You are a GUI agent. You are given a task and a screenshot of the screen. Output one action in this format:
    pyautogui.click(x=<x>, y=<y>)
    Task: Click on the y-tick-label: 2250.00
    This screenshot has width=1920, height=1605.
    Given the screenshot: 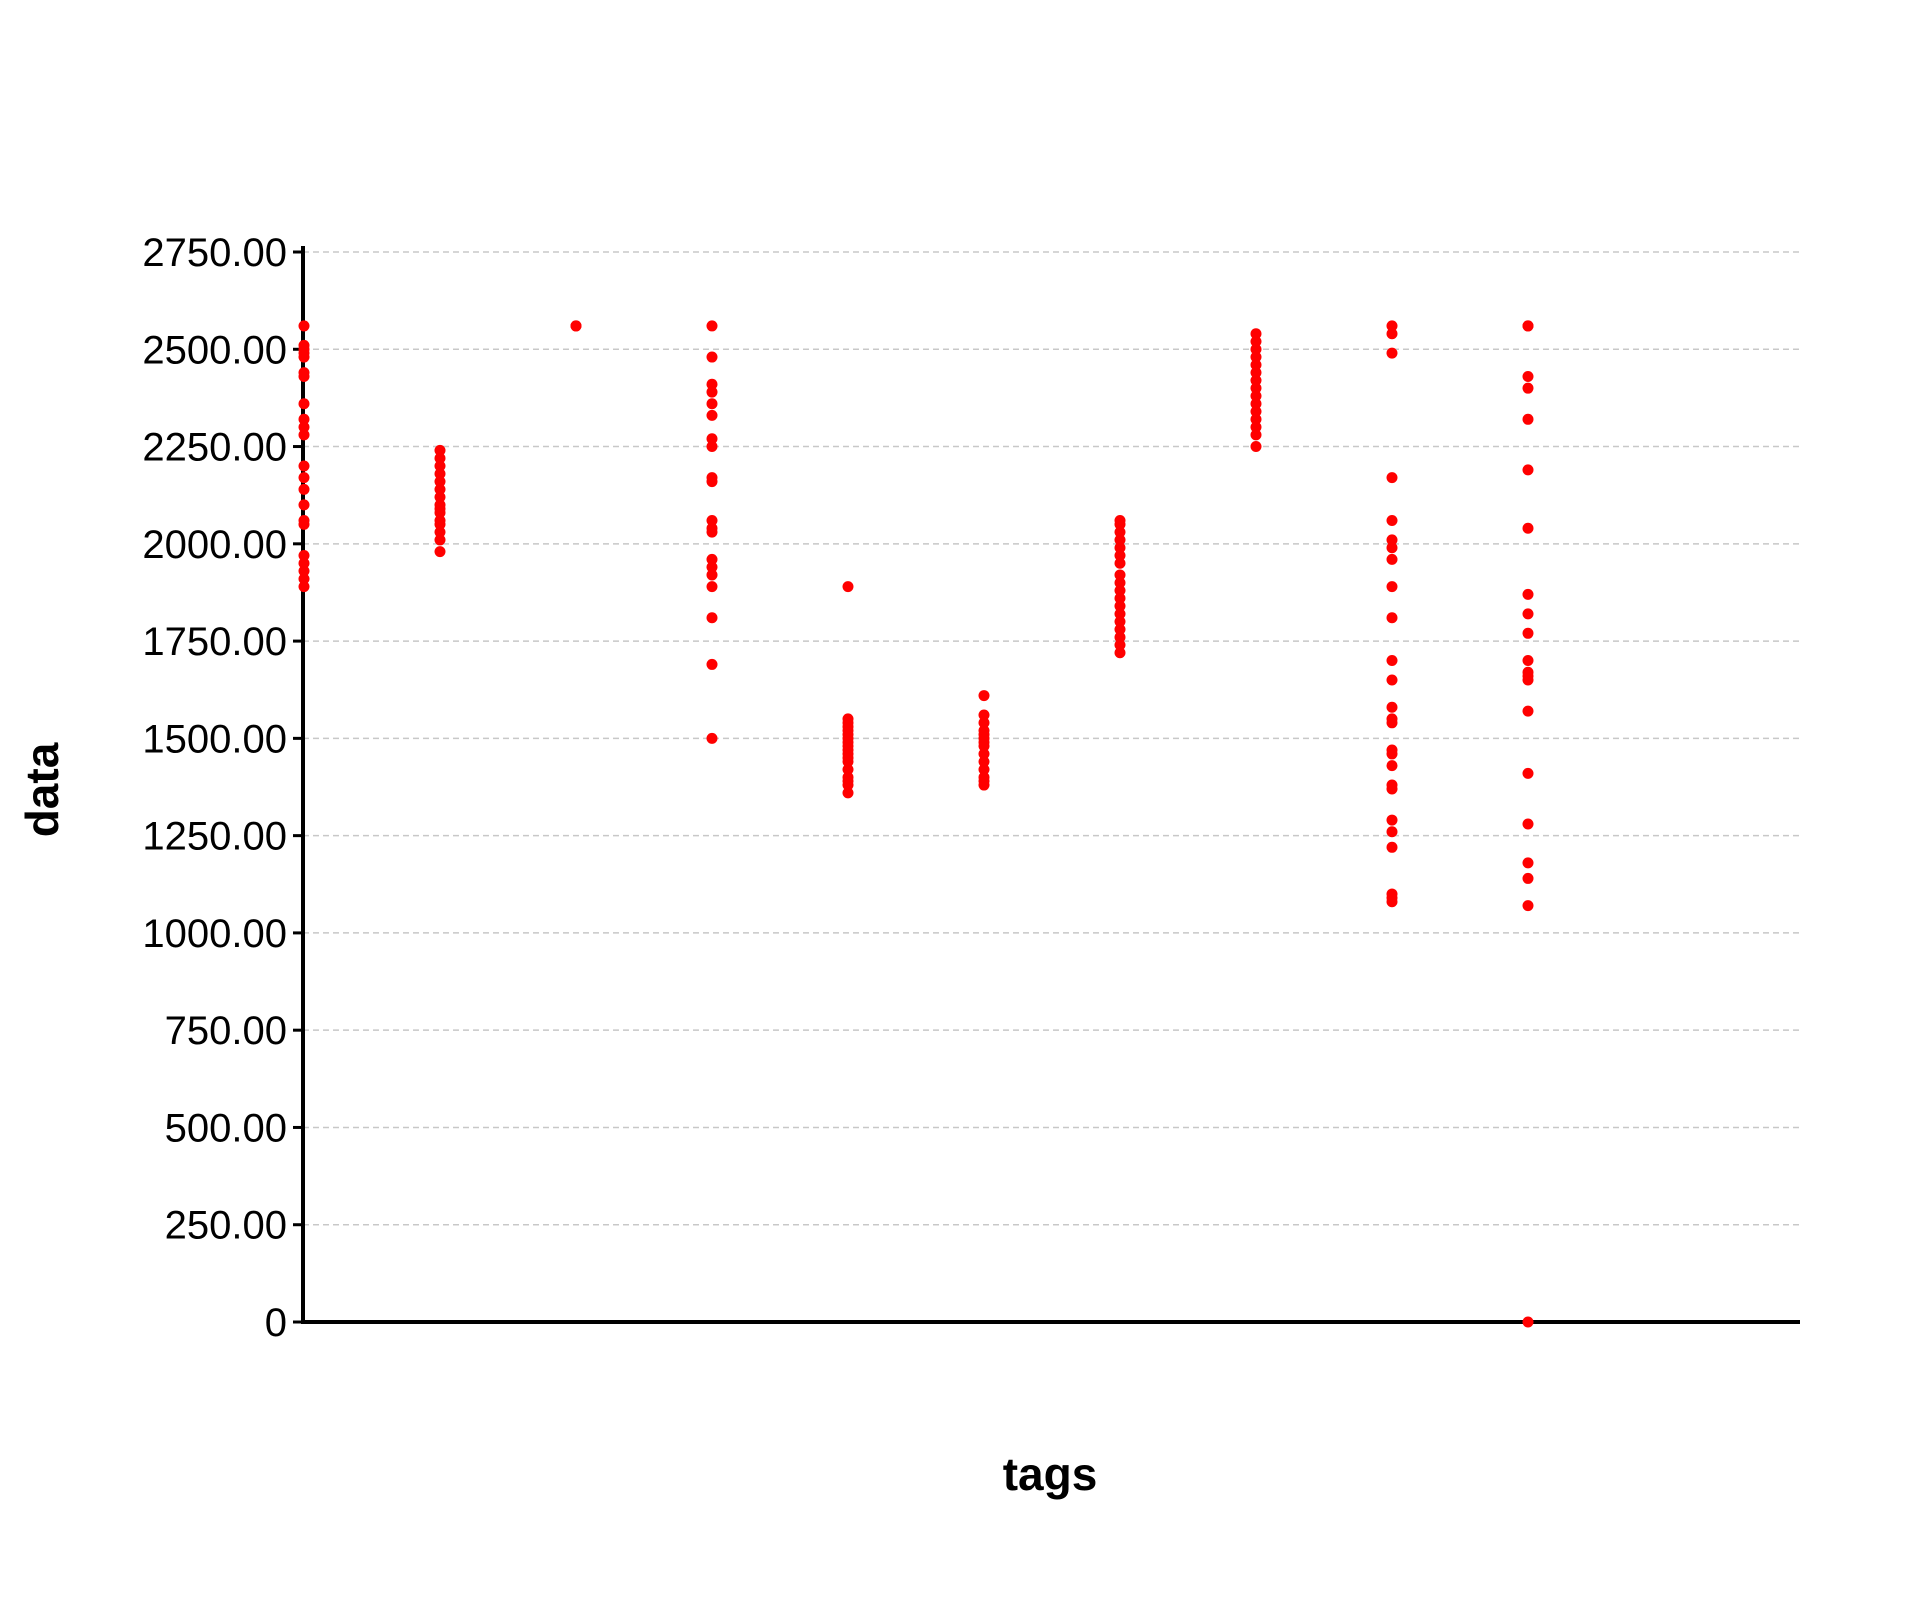 What is the action you would take?
    pyautogui.click(x=214, y=448)
    